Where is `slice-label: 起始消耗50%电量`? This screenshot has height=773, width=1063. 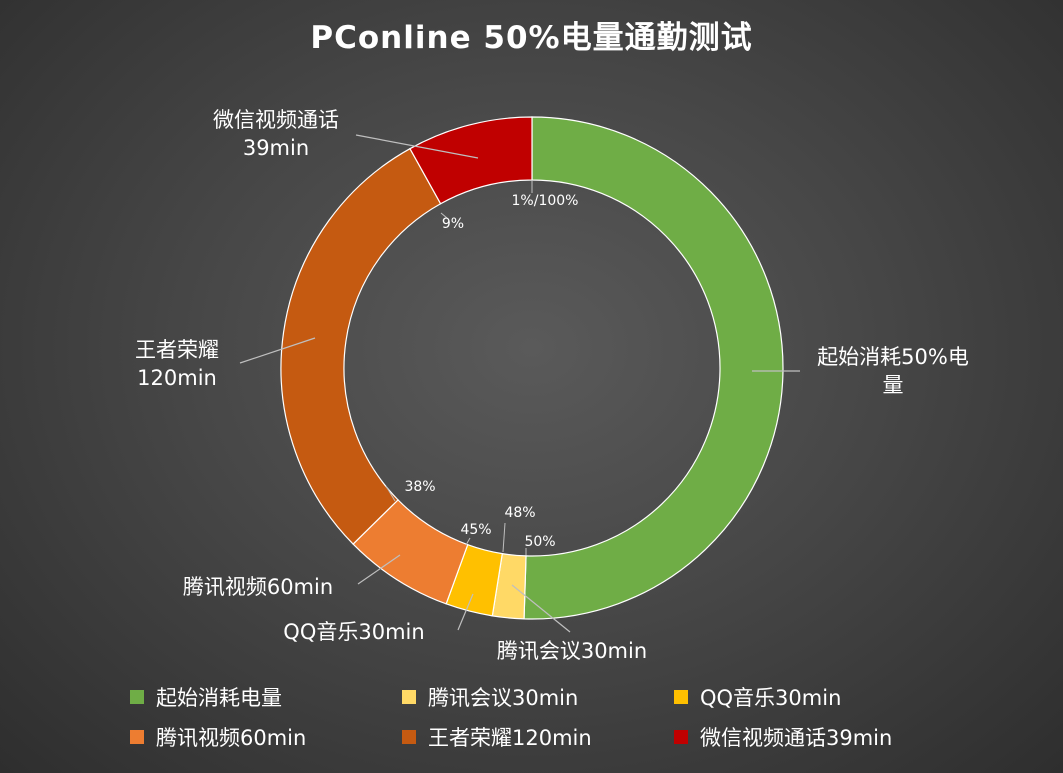 slice-label: 起始消耗50%电量 is located at coordinates (893, 371).